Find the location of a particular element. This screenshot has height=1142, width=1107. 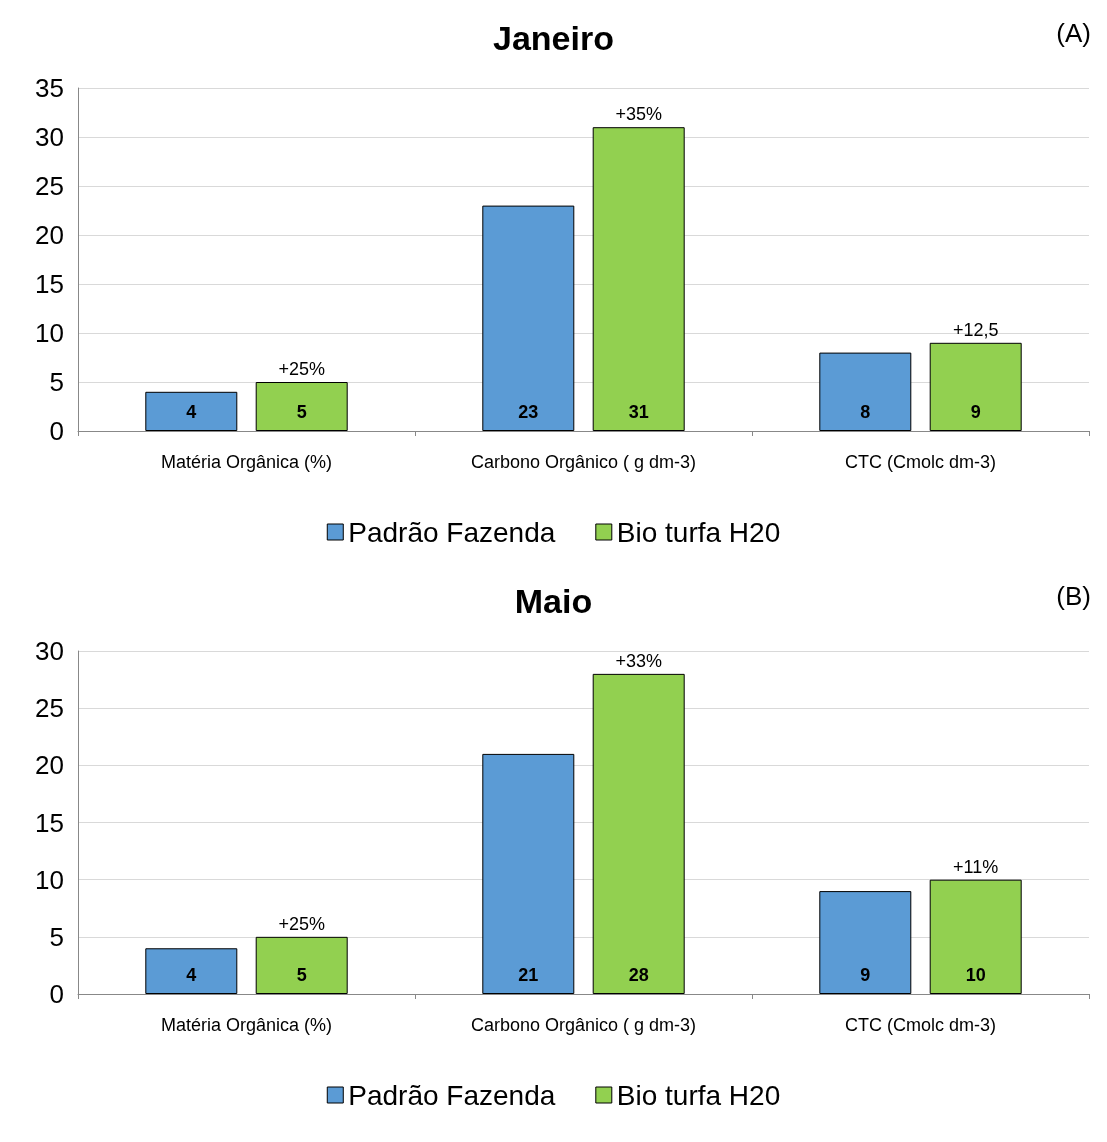

chart-title: Janeiro is located at coordinates (553, 38).